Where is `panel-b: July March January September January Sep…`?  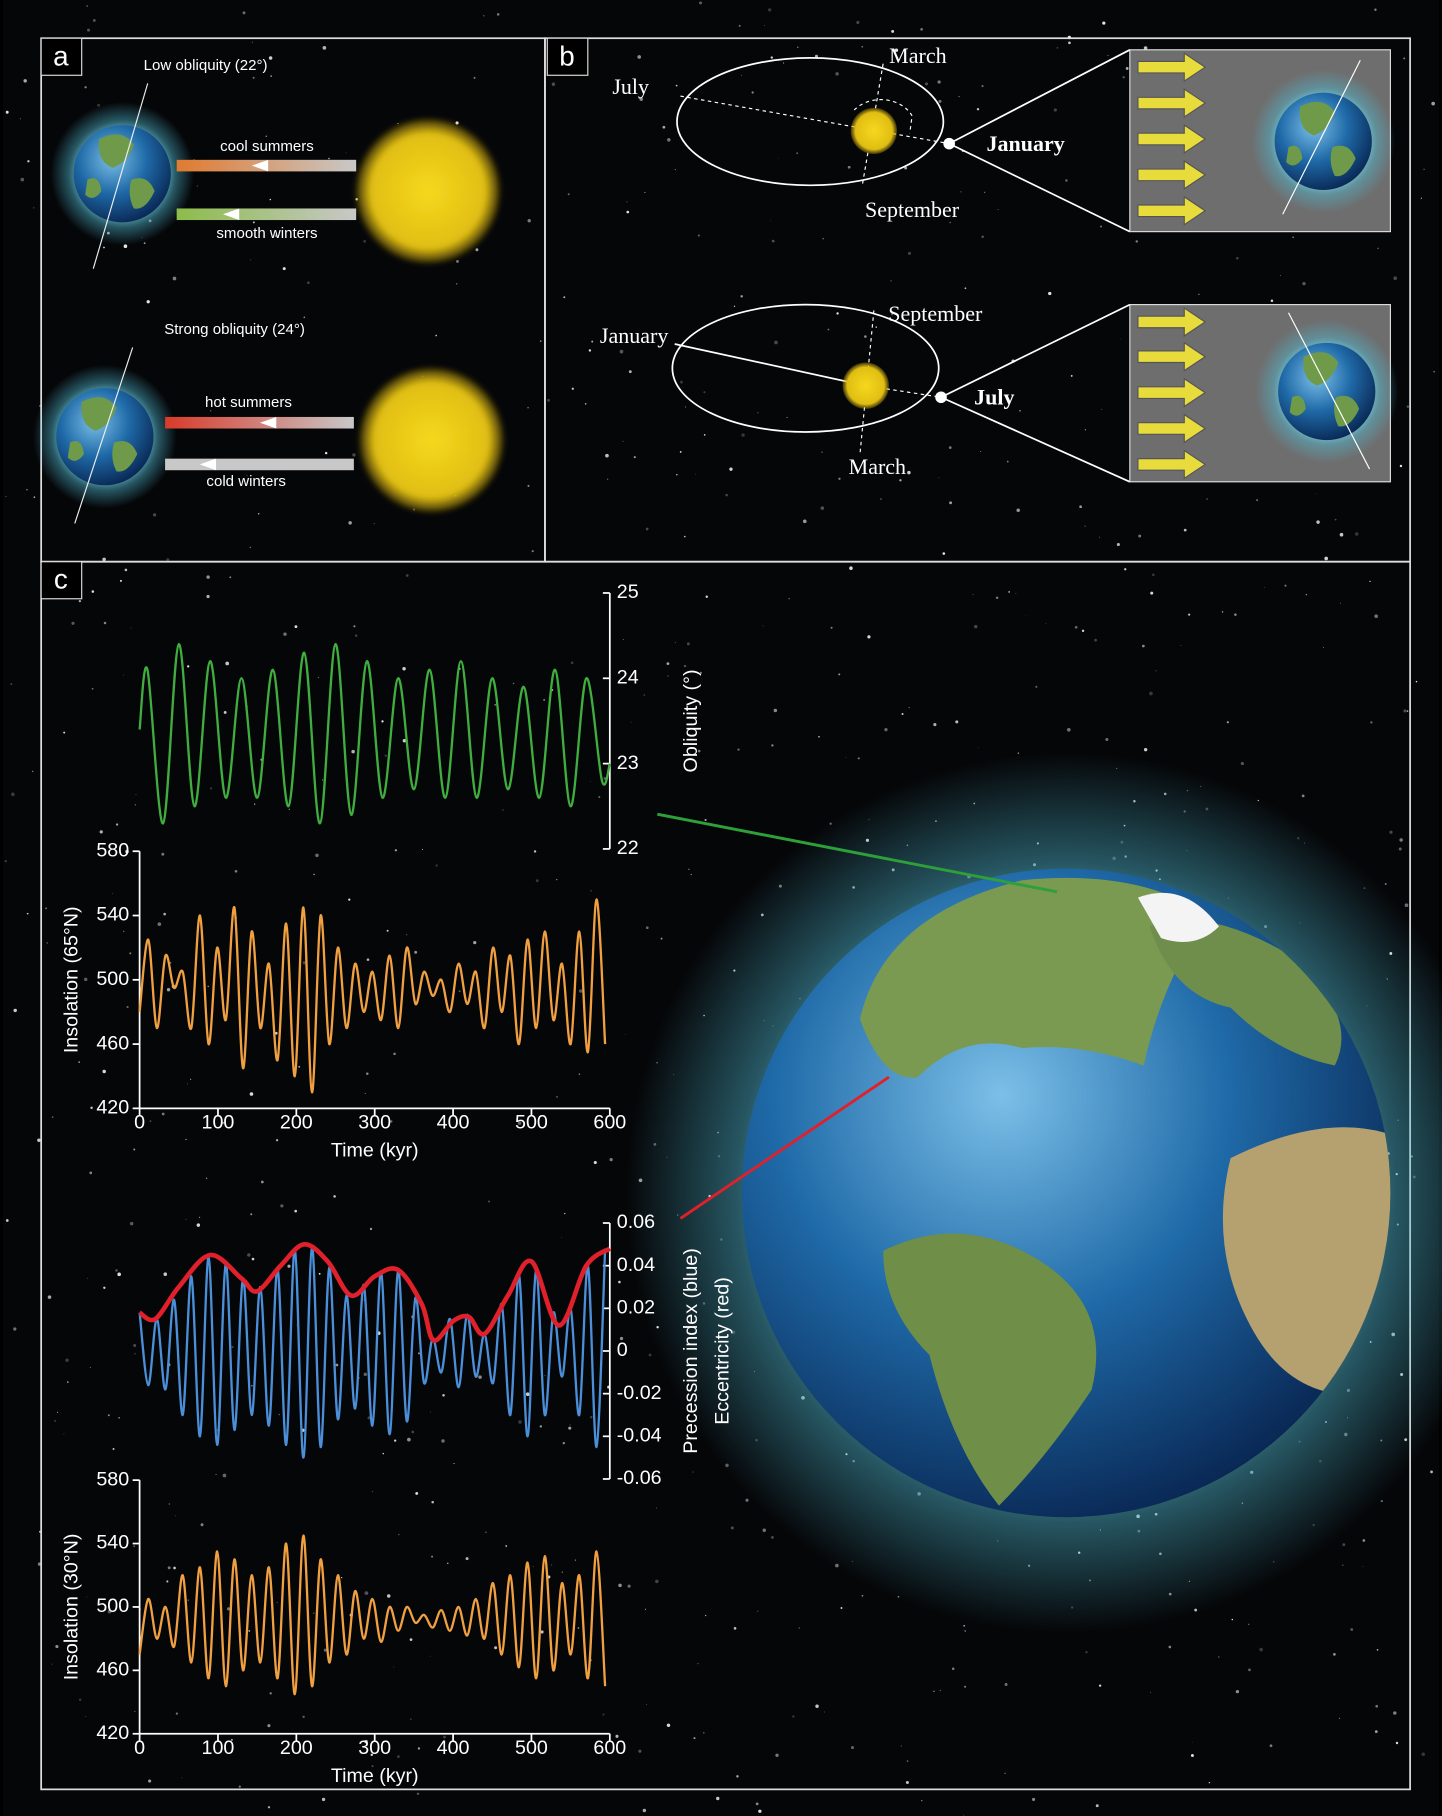
panel-b: July March January September January Sep… is located at coordinates (999, 263).